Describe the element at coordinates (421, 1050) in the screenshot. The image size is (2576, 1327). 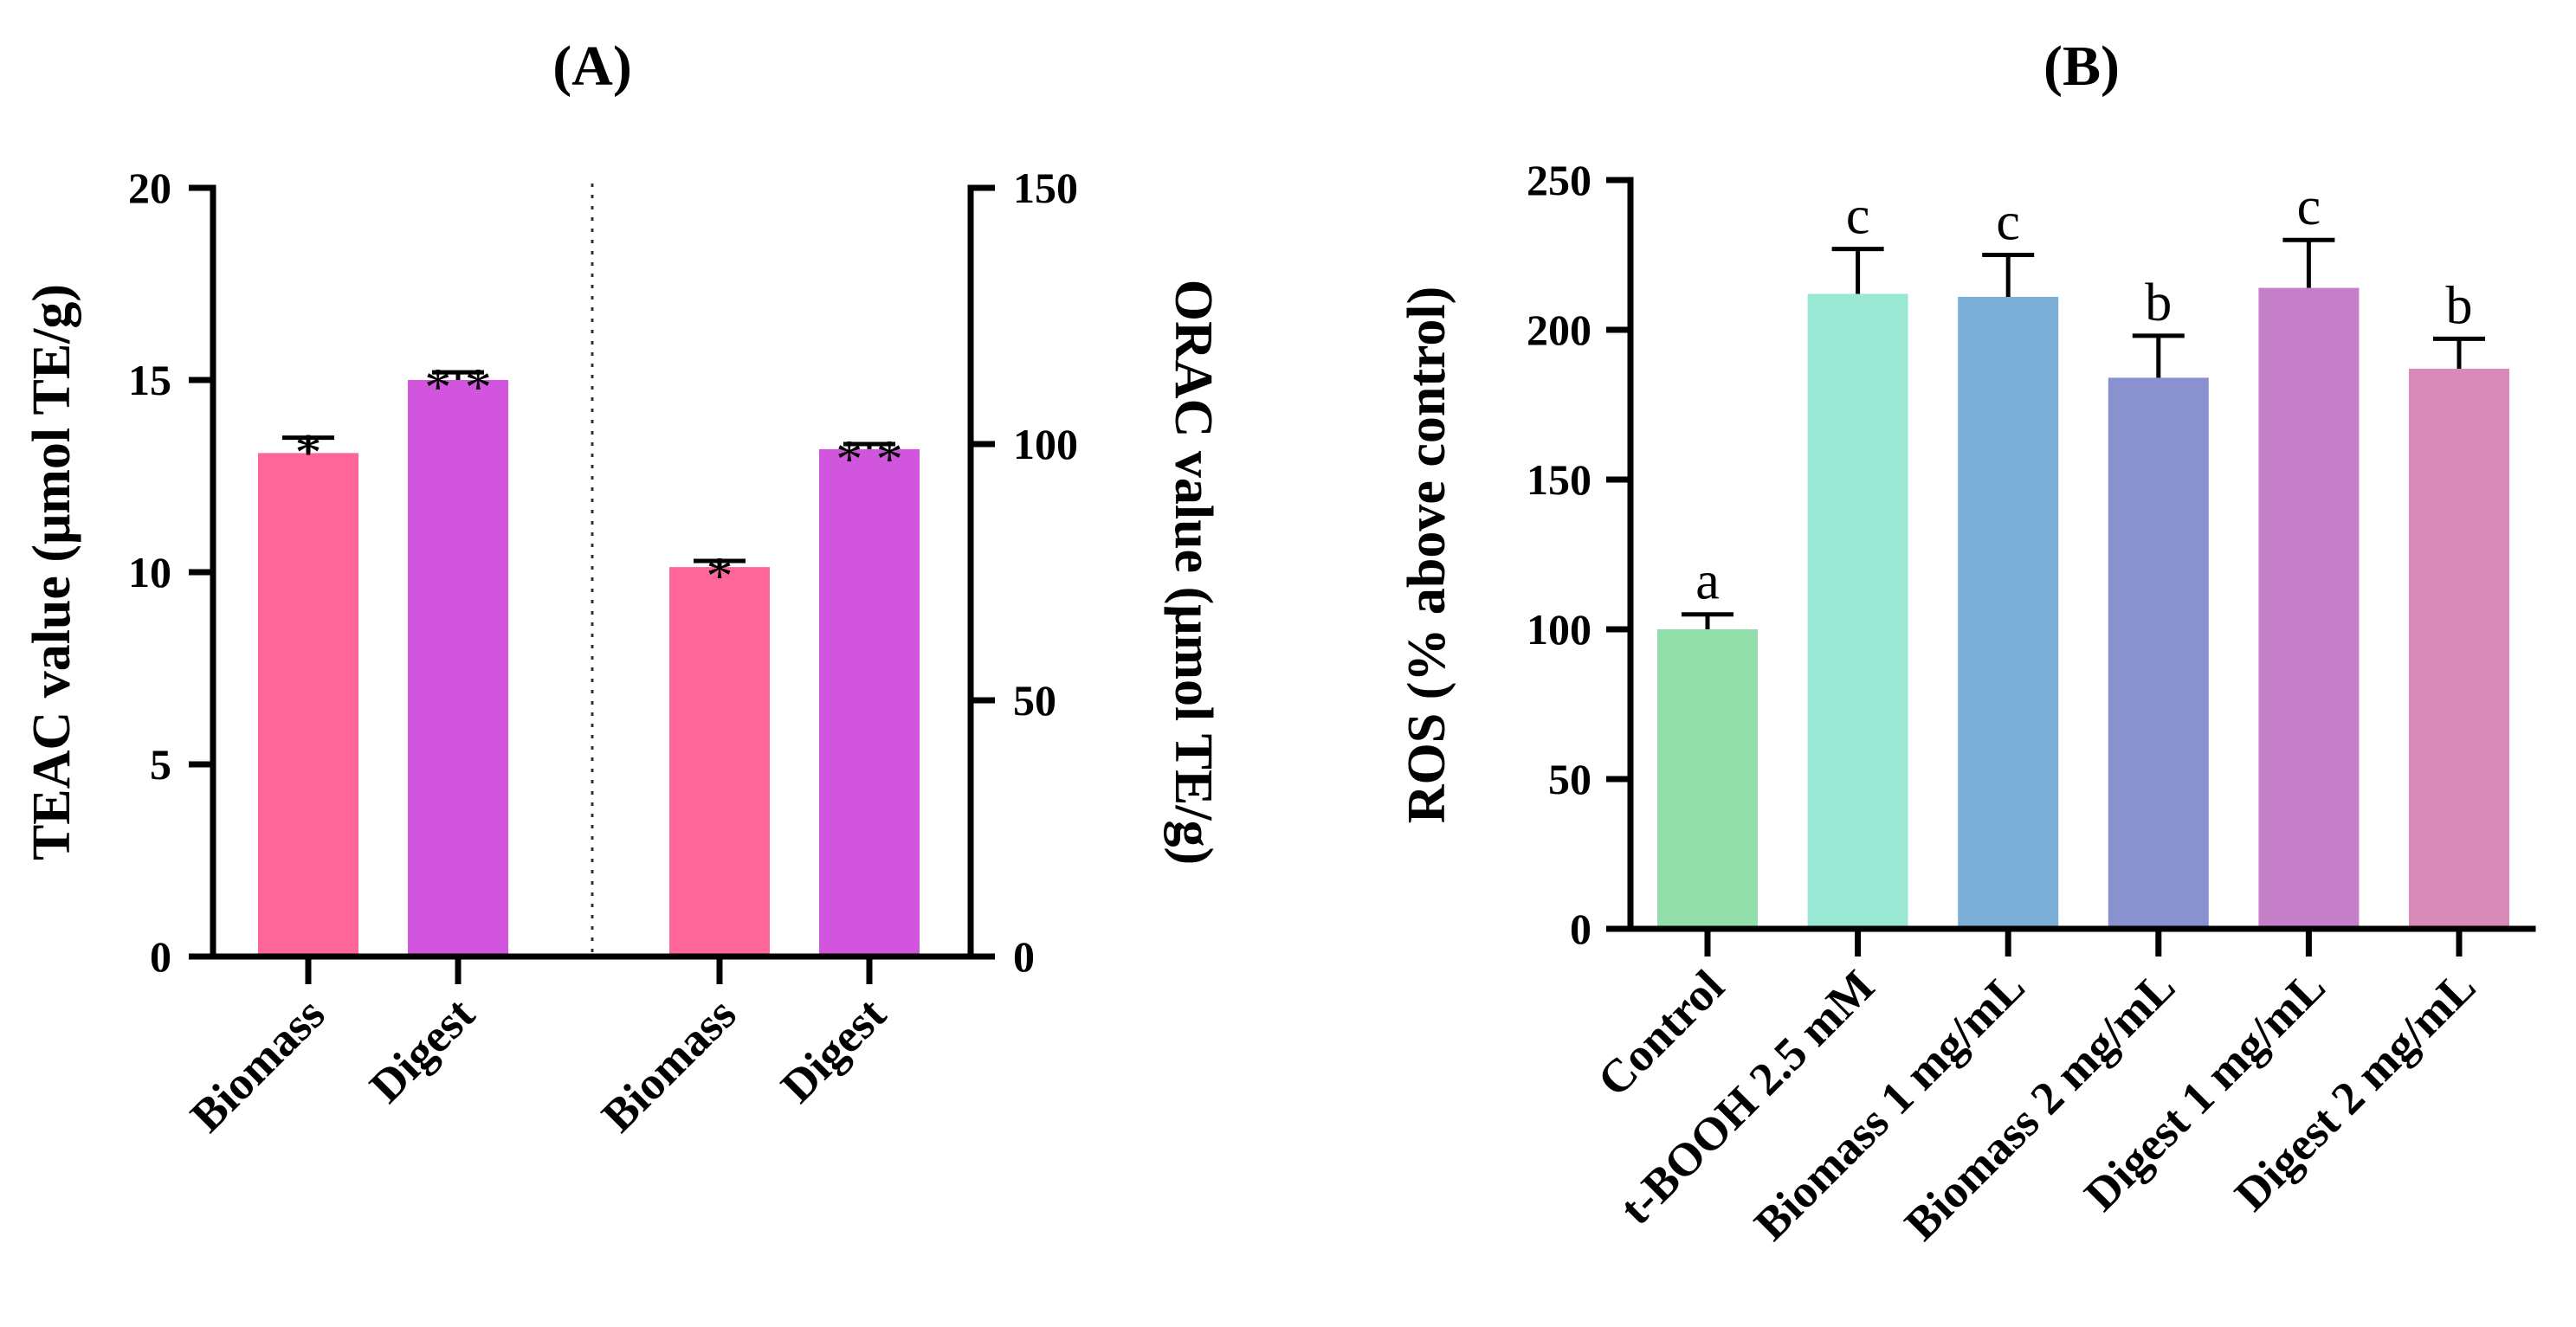
I see `x-label-left-1: Digest` at that location.